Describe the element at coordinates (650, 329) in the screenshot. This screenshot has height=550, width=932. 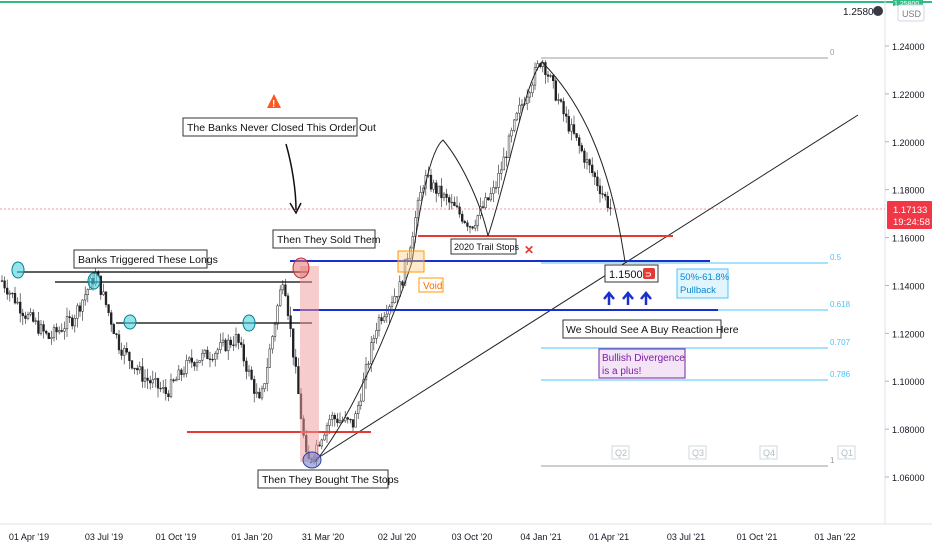
I see `annotation-buy-reaction: We Should See A Buy Reaction Here` at that location.